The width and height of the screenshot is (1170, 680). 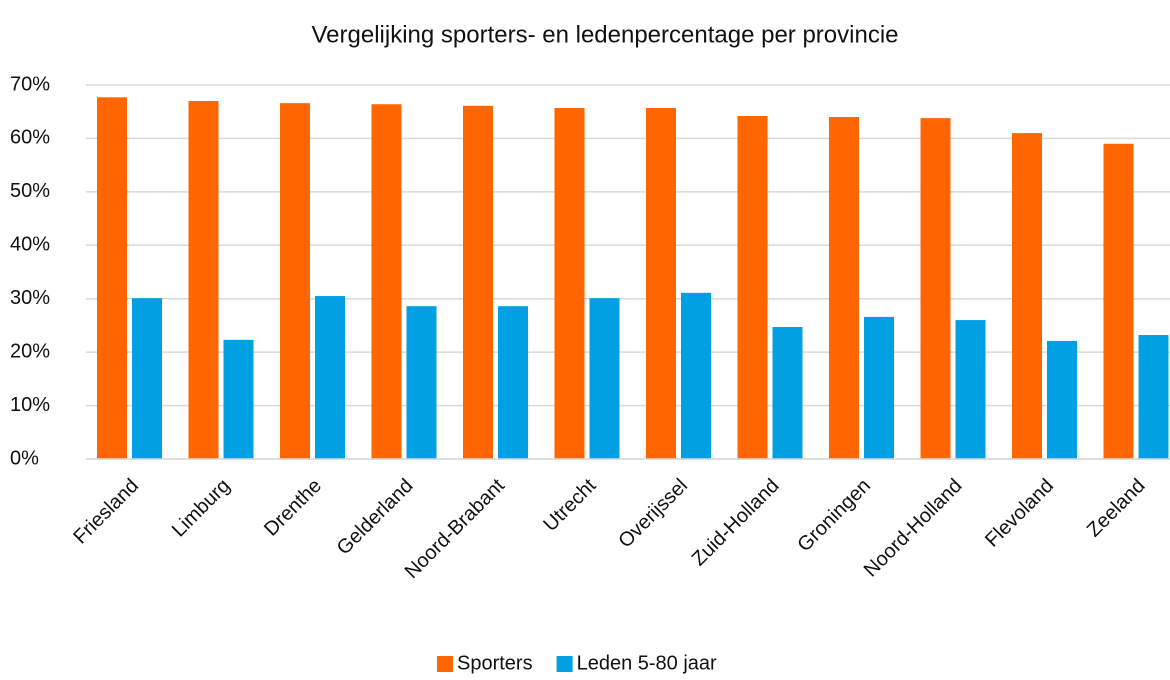 I want to click on x-tick-label: Friesland, so click(x=106, y=512).